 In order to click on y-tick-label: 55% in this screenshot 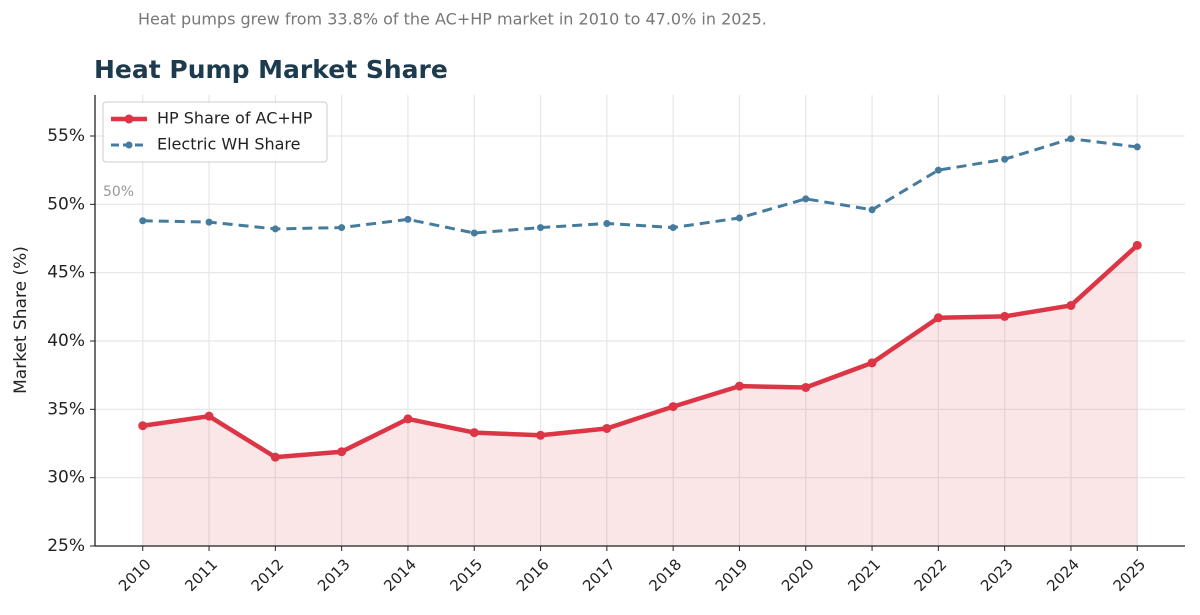, I will do `click(66, 136)`.